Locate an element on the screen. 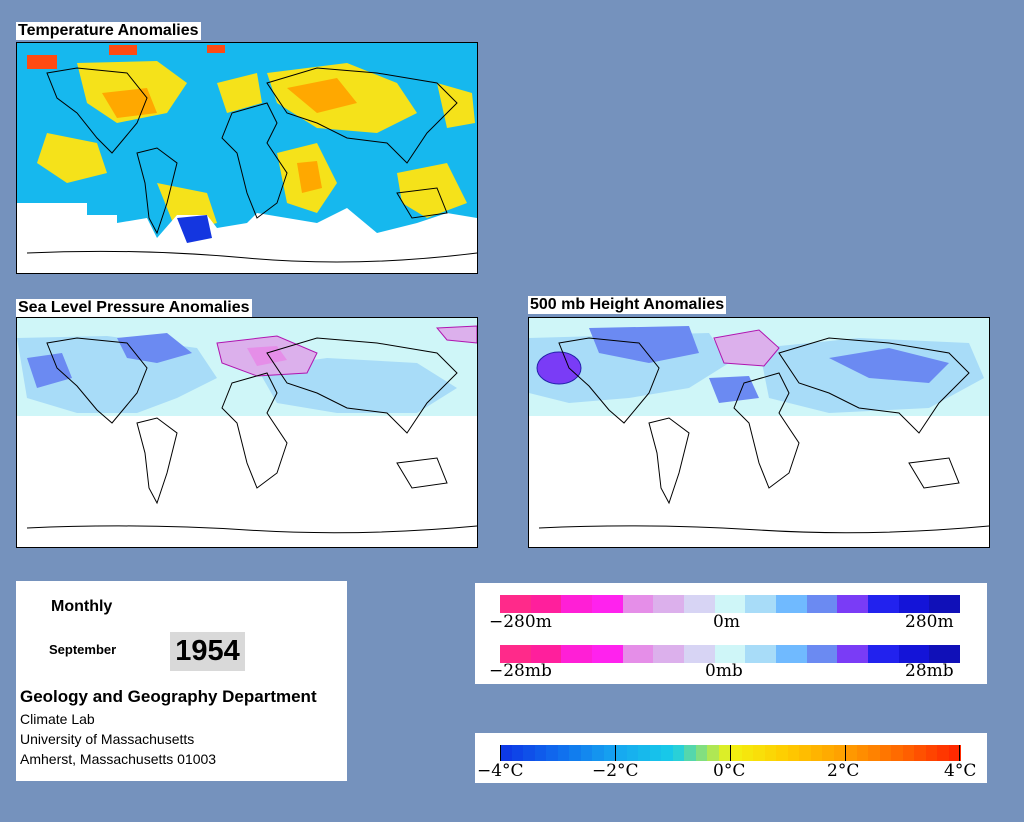  temperature-color-bar is located at coordinates (730, 753).